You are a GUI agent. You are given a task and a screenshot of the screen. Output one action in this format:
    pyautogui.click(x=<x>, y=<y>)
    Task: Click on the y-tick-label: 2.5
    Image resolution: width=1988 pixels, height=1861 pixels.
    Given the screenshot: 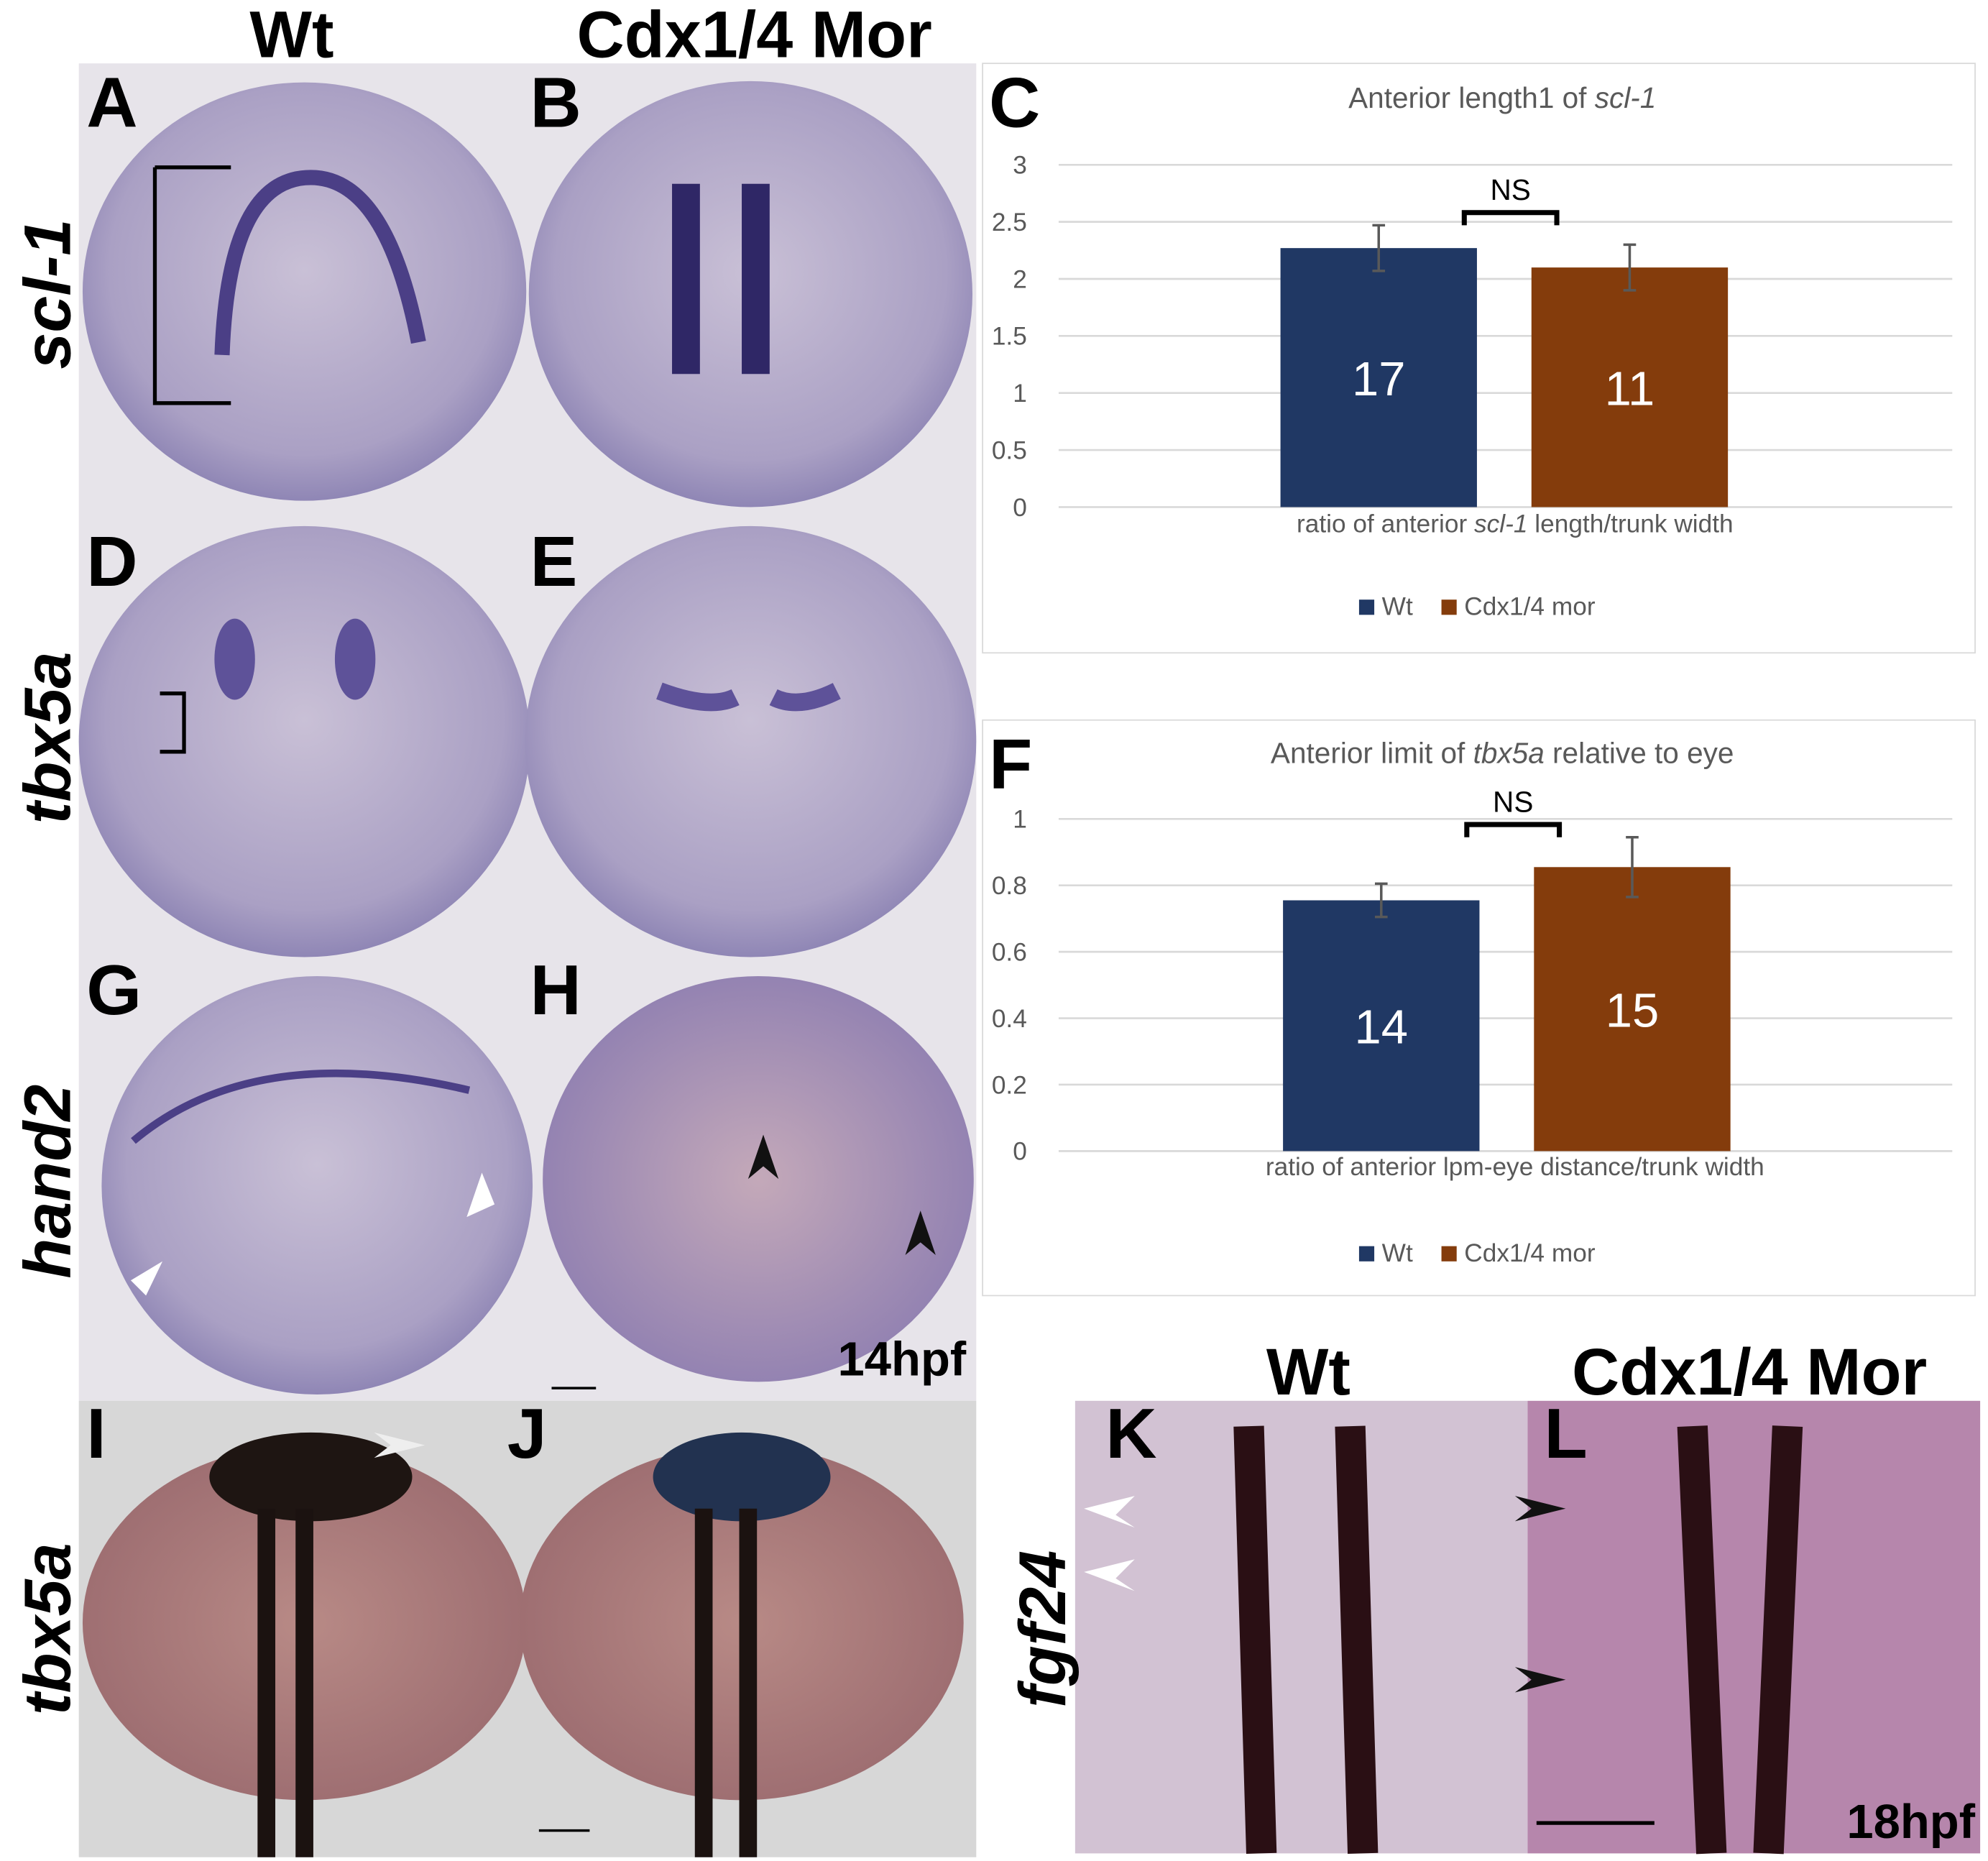 What is the action you would take?
    pyautogui.click(x=1009, y=222)
    